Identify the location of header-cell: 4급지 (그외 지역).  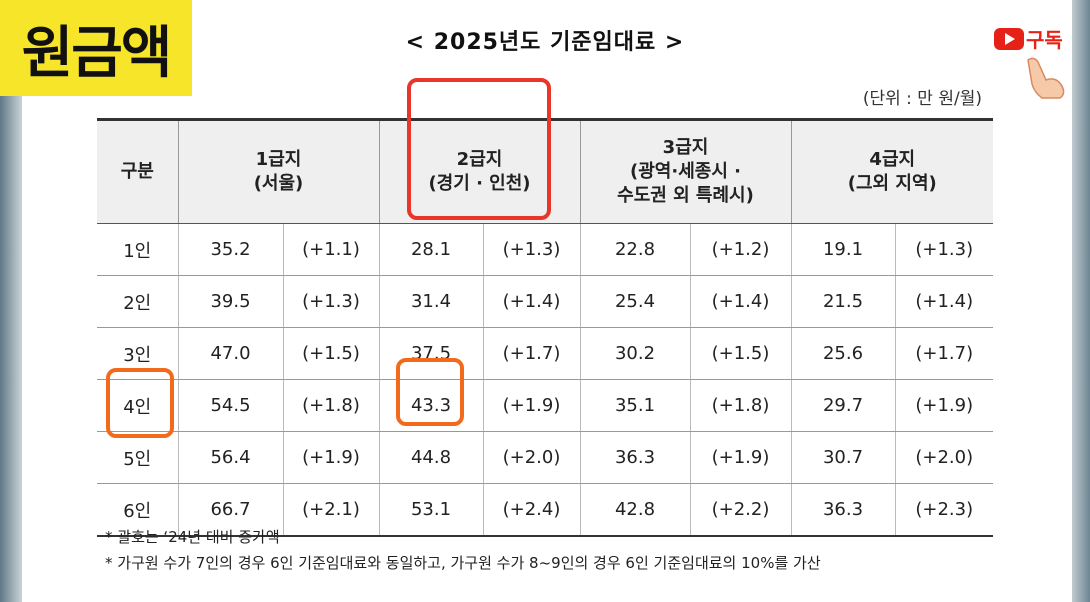
(891, 171).